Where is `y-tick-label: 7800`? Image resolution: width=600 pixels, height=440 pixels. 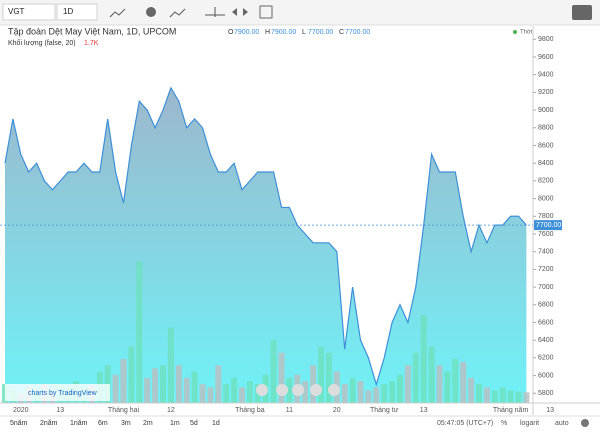
y-tick-label: 7800 is located at coordinates (546, 216).